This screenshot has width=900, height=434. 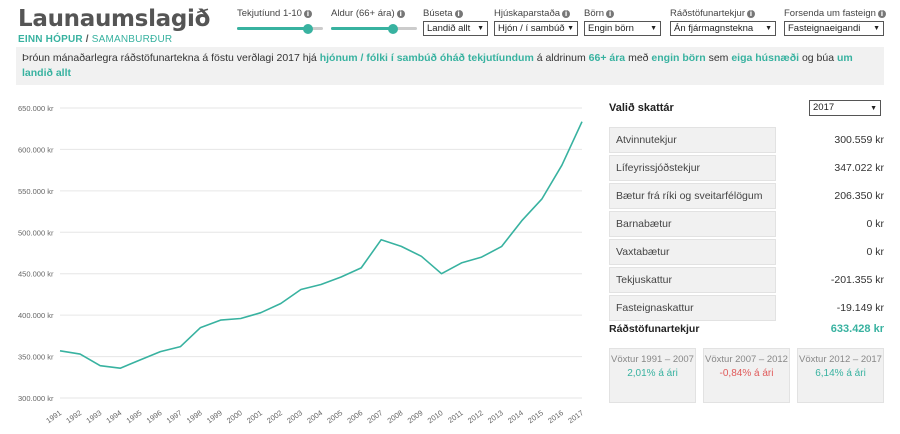 What do you see at coordinates (36, 232) in the screenshot?
I see `y-tick-label: 500.000 kr` at bounding box center [36, 232].